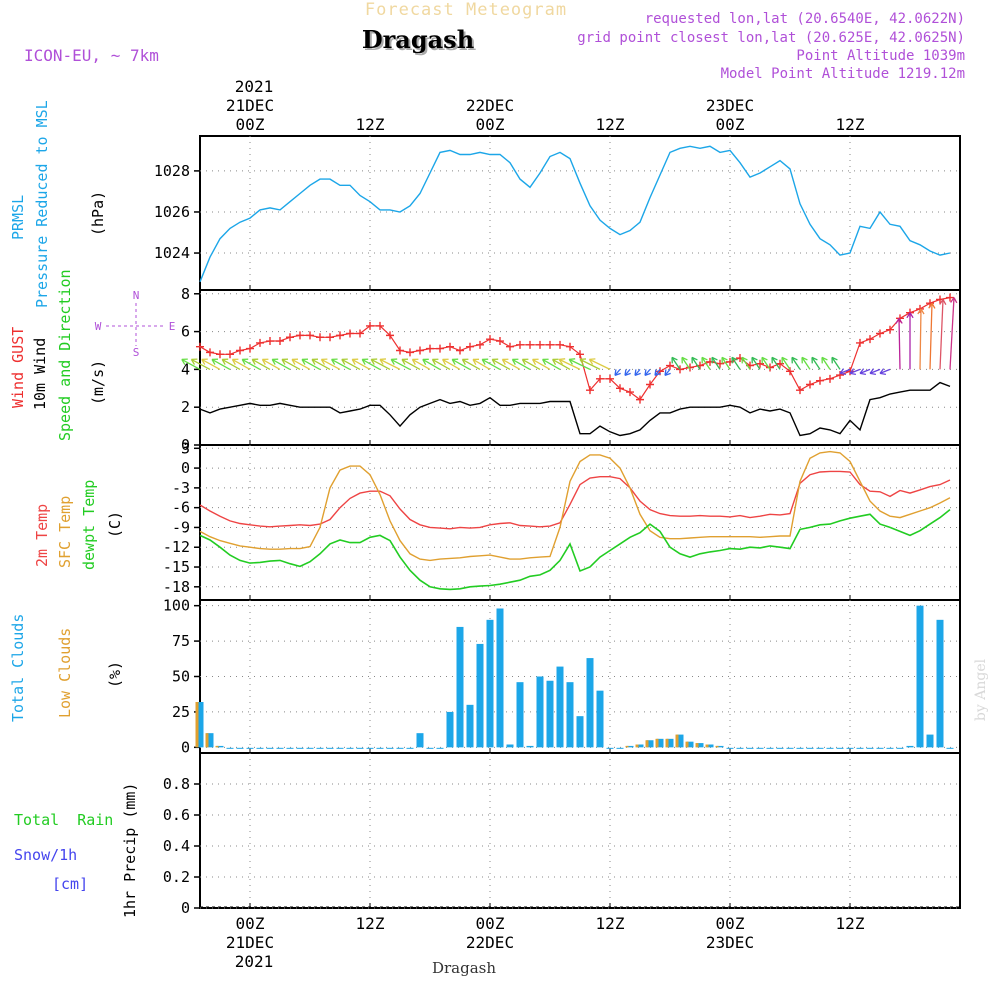  What do you see at coordinates (172, 212) in the screenshot?
I see `y-tick-label: 1026` at bounding box center [172, 212].